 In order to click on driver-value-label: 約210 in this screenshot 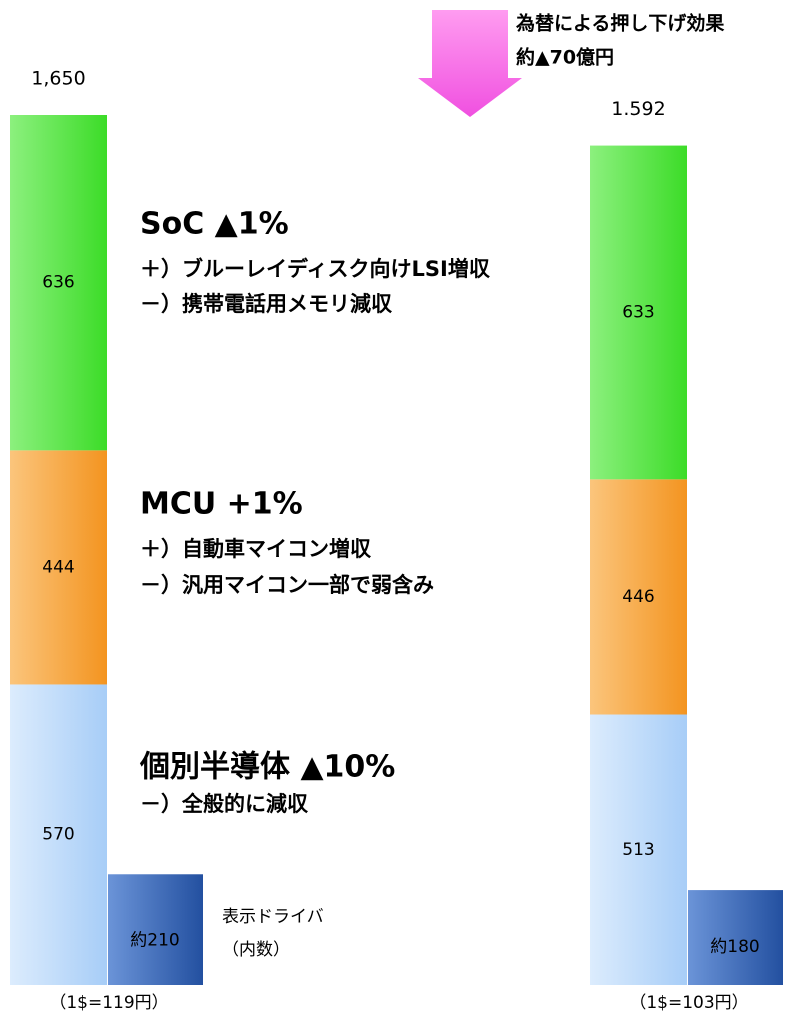, I will do `click(154, 941)`.